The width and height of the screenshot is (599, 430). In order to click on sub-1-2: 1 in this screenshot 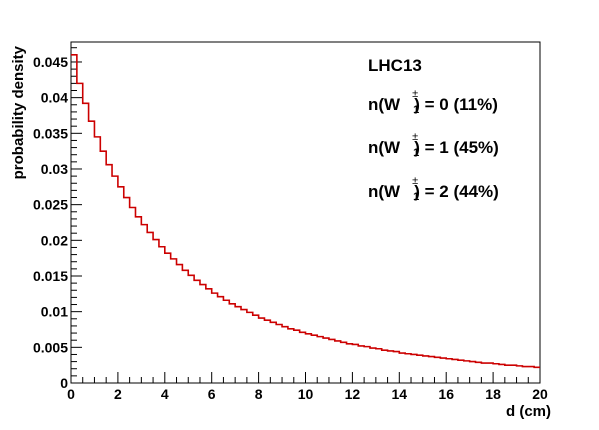, I will do `click(416, 197)`.